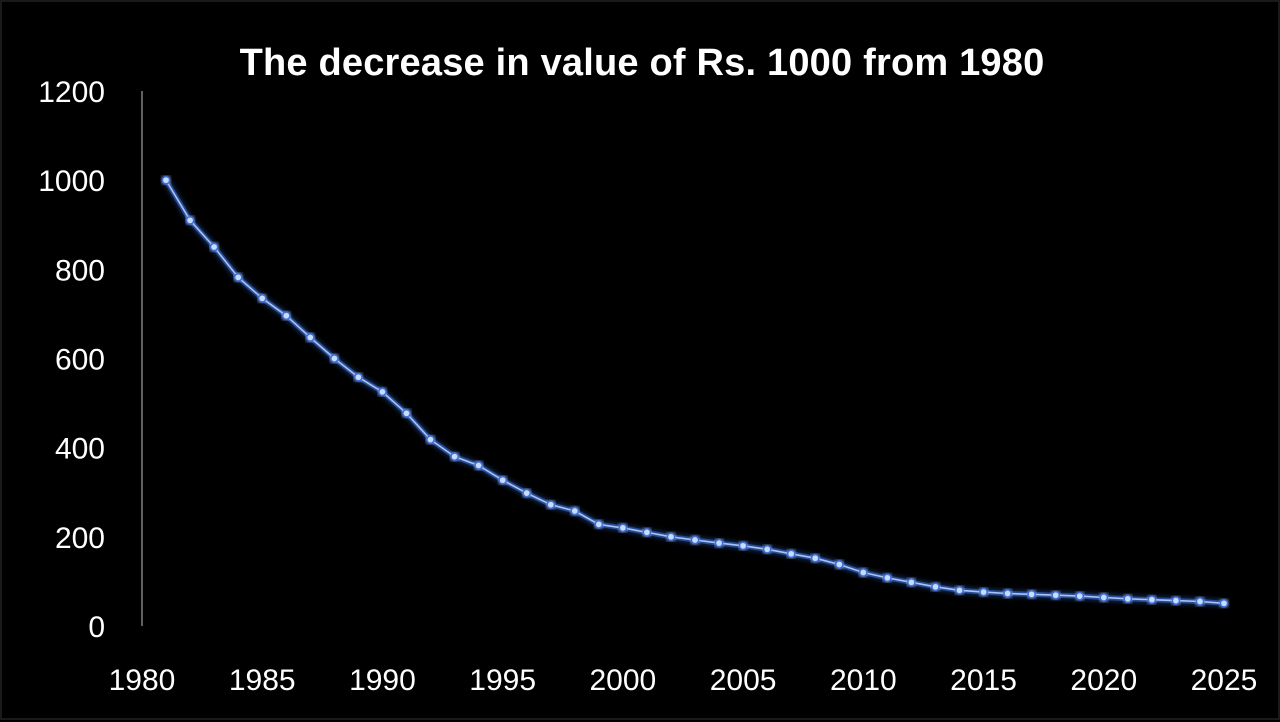 The height and width of the screenshot is (722, 1280). I want to click on x-tick-label: 2015, so click(983, 680).